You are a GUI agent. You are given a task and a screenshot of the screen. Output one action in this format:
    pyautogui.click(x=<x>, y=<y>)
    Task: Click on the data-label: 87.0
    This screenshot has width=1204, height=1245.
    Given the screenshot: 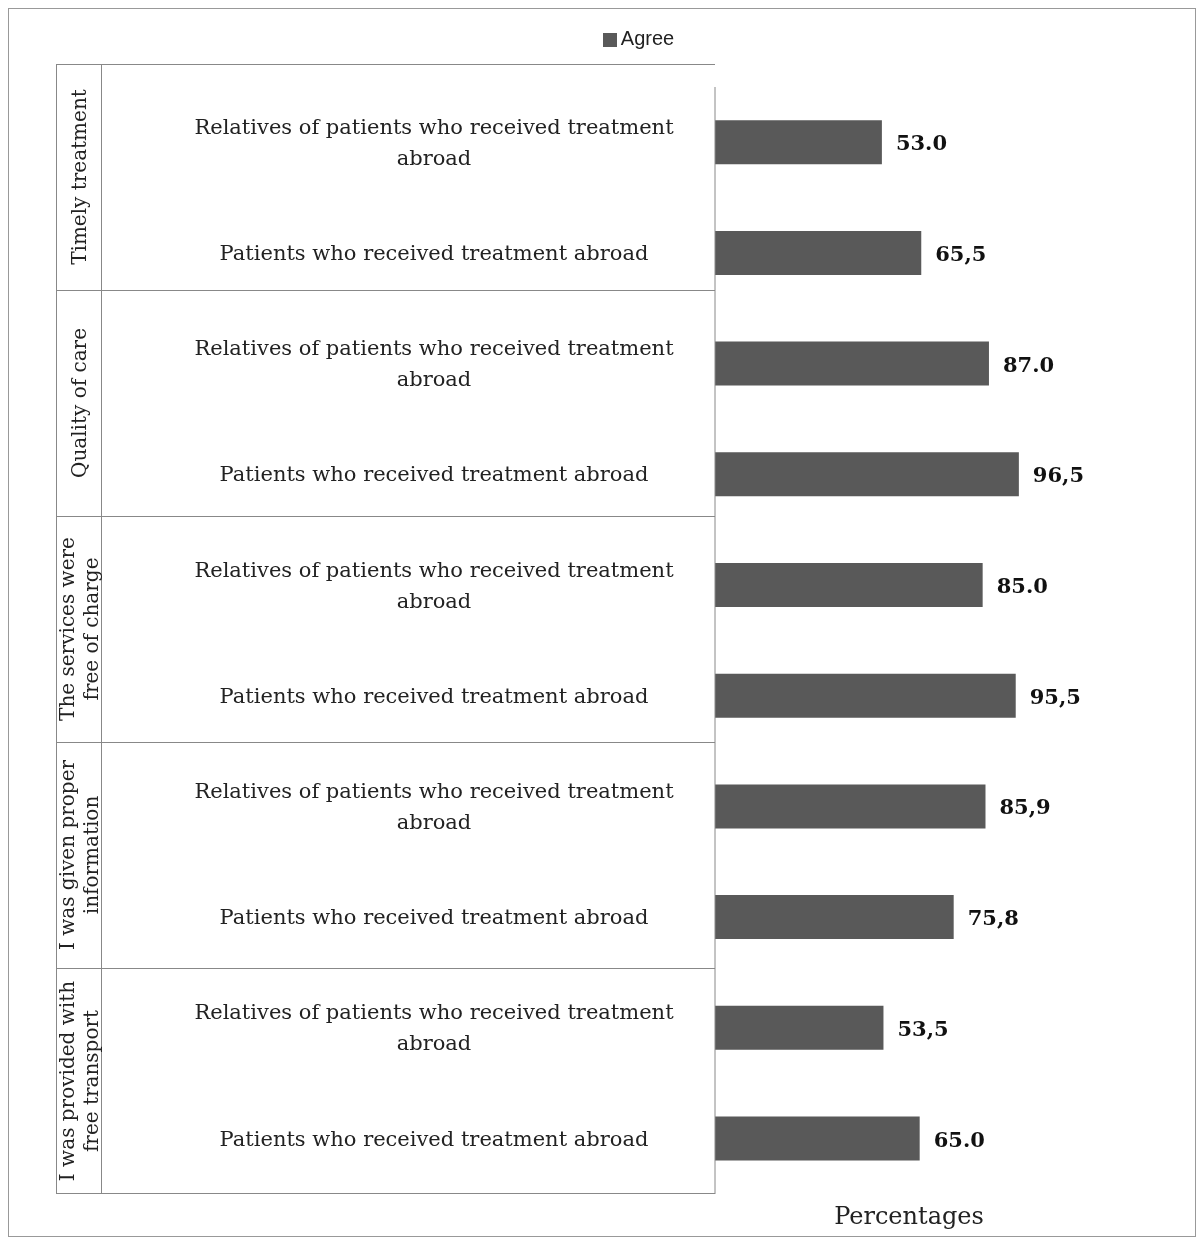 What is the action you would take?
    pyautogui.click(x=1028, y=364)
    